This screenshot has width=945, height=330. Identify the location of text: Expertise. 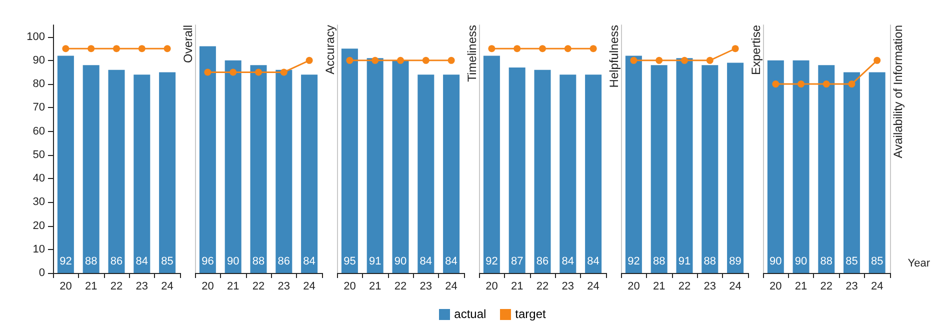
(756, 50).